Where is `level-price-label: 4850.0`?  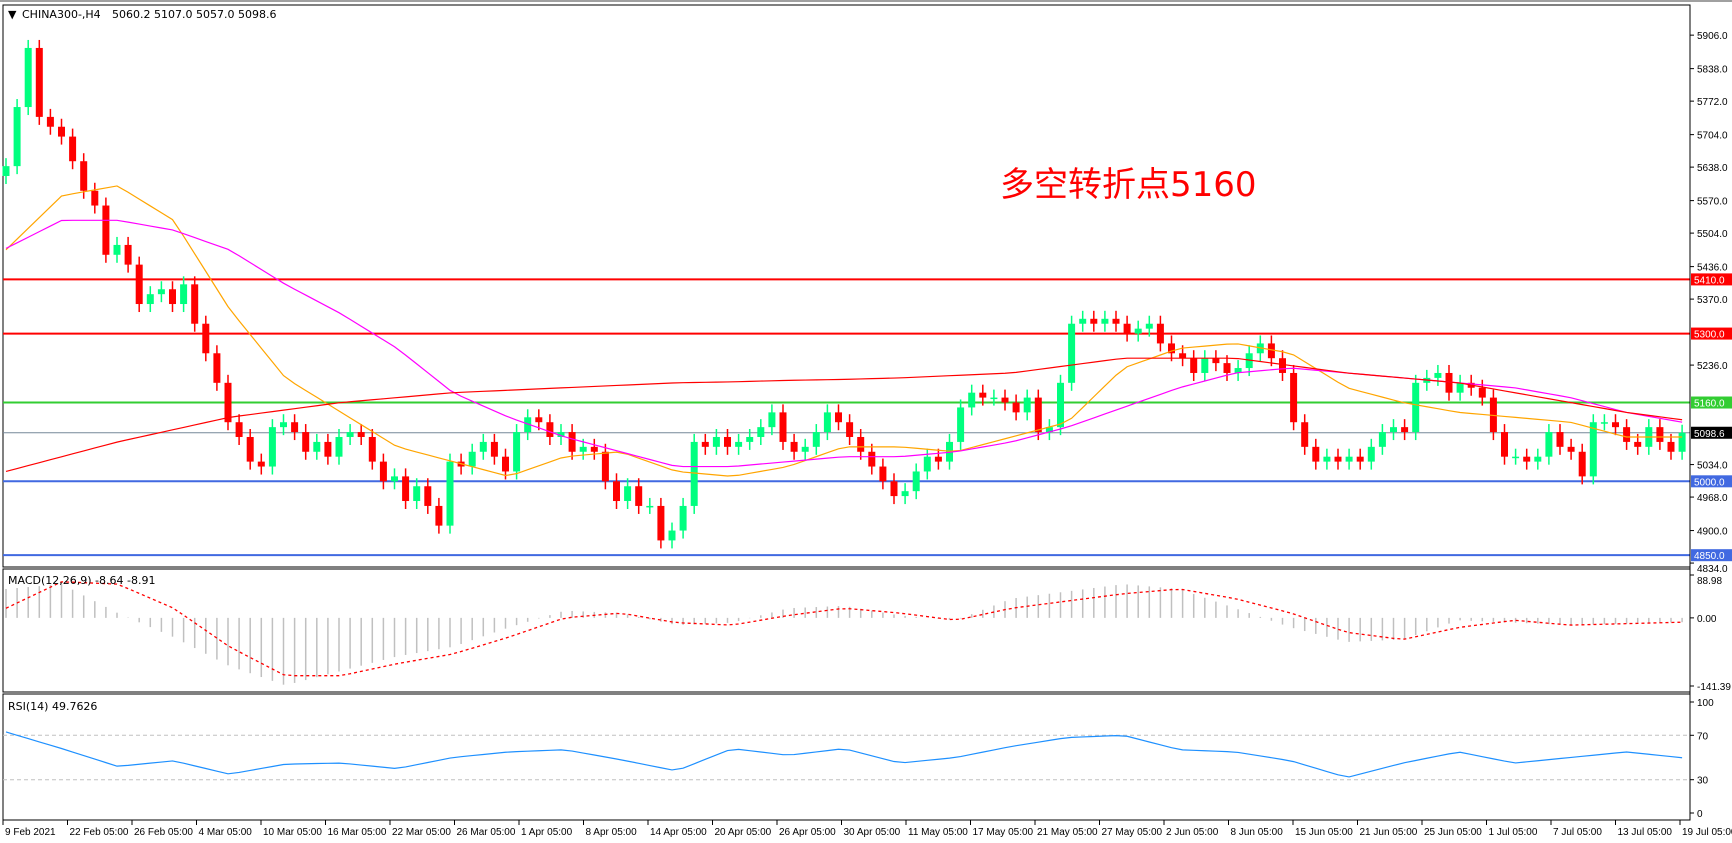 level-price-label: 4850.0 is located at coordinates (1709, 556).